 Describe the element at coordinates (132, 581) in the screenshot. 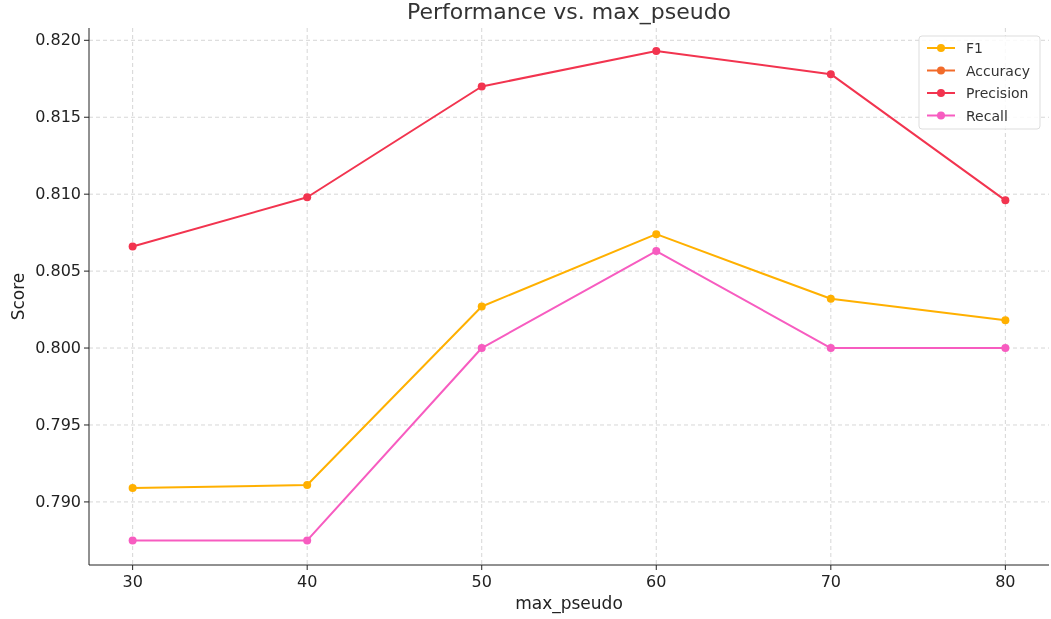

I see `x-tick-label: 30` at that location.